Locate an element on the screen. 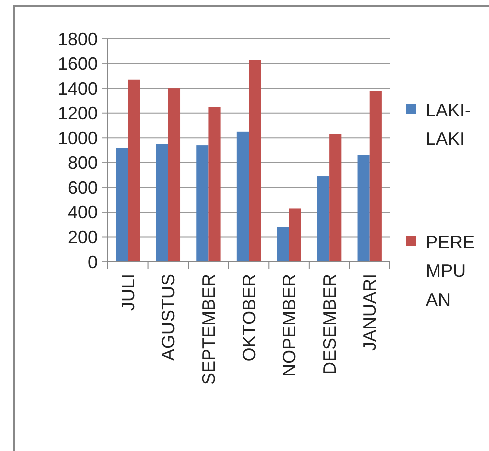 The height and width of the screenshot is (451, 489). y-tick-label: 1000 is located at coordinates (78, 138).